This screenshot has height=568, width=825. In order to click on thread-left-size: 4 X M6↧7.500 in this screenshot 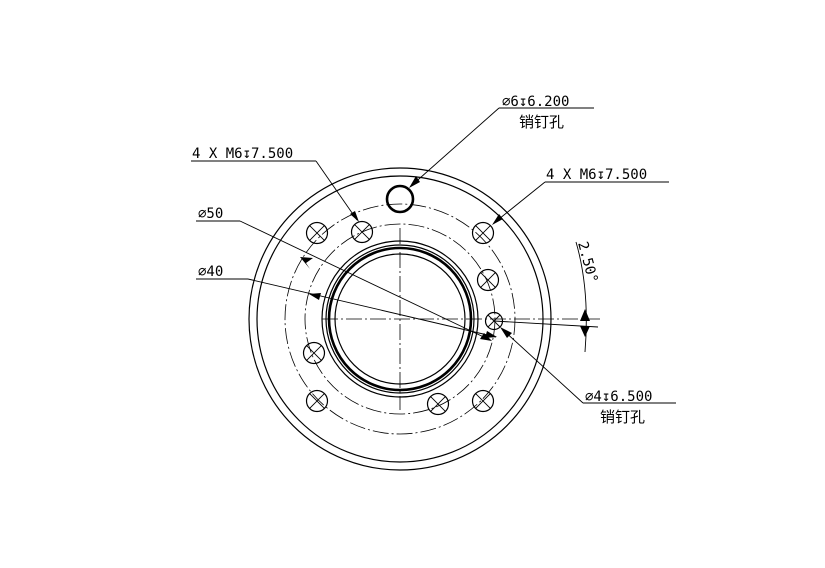, I will do `click(242, 154)`.